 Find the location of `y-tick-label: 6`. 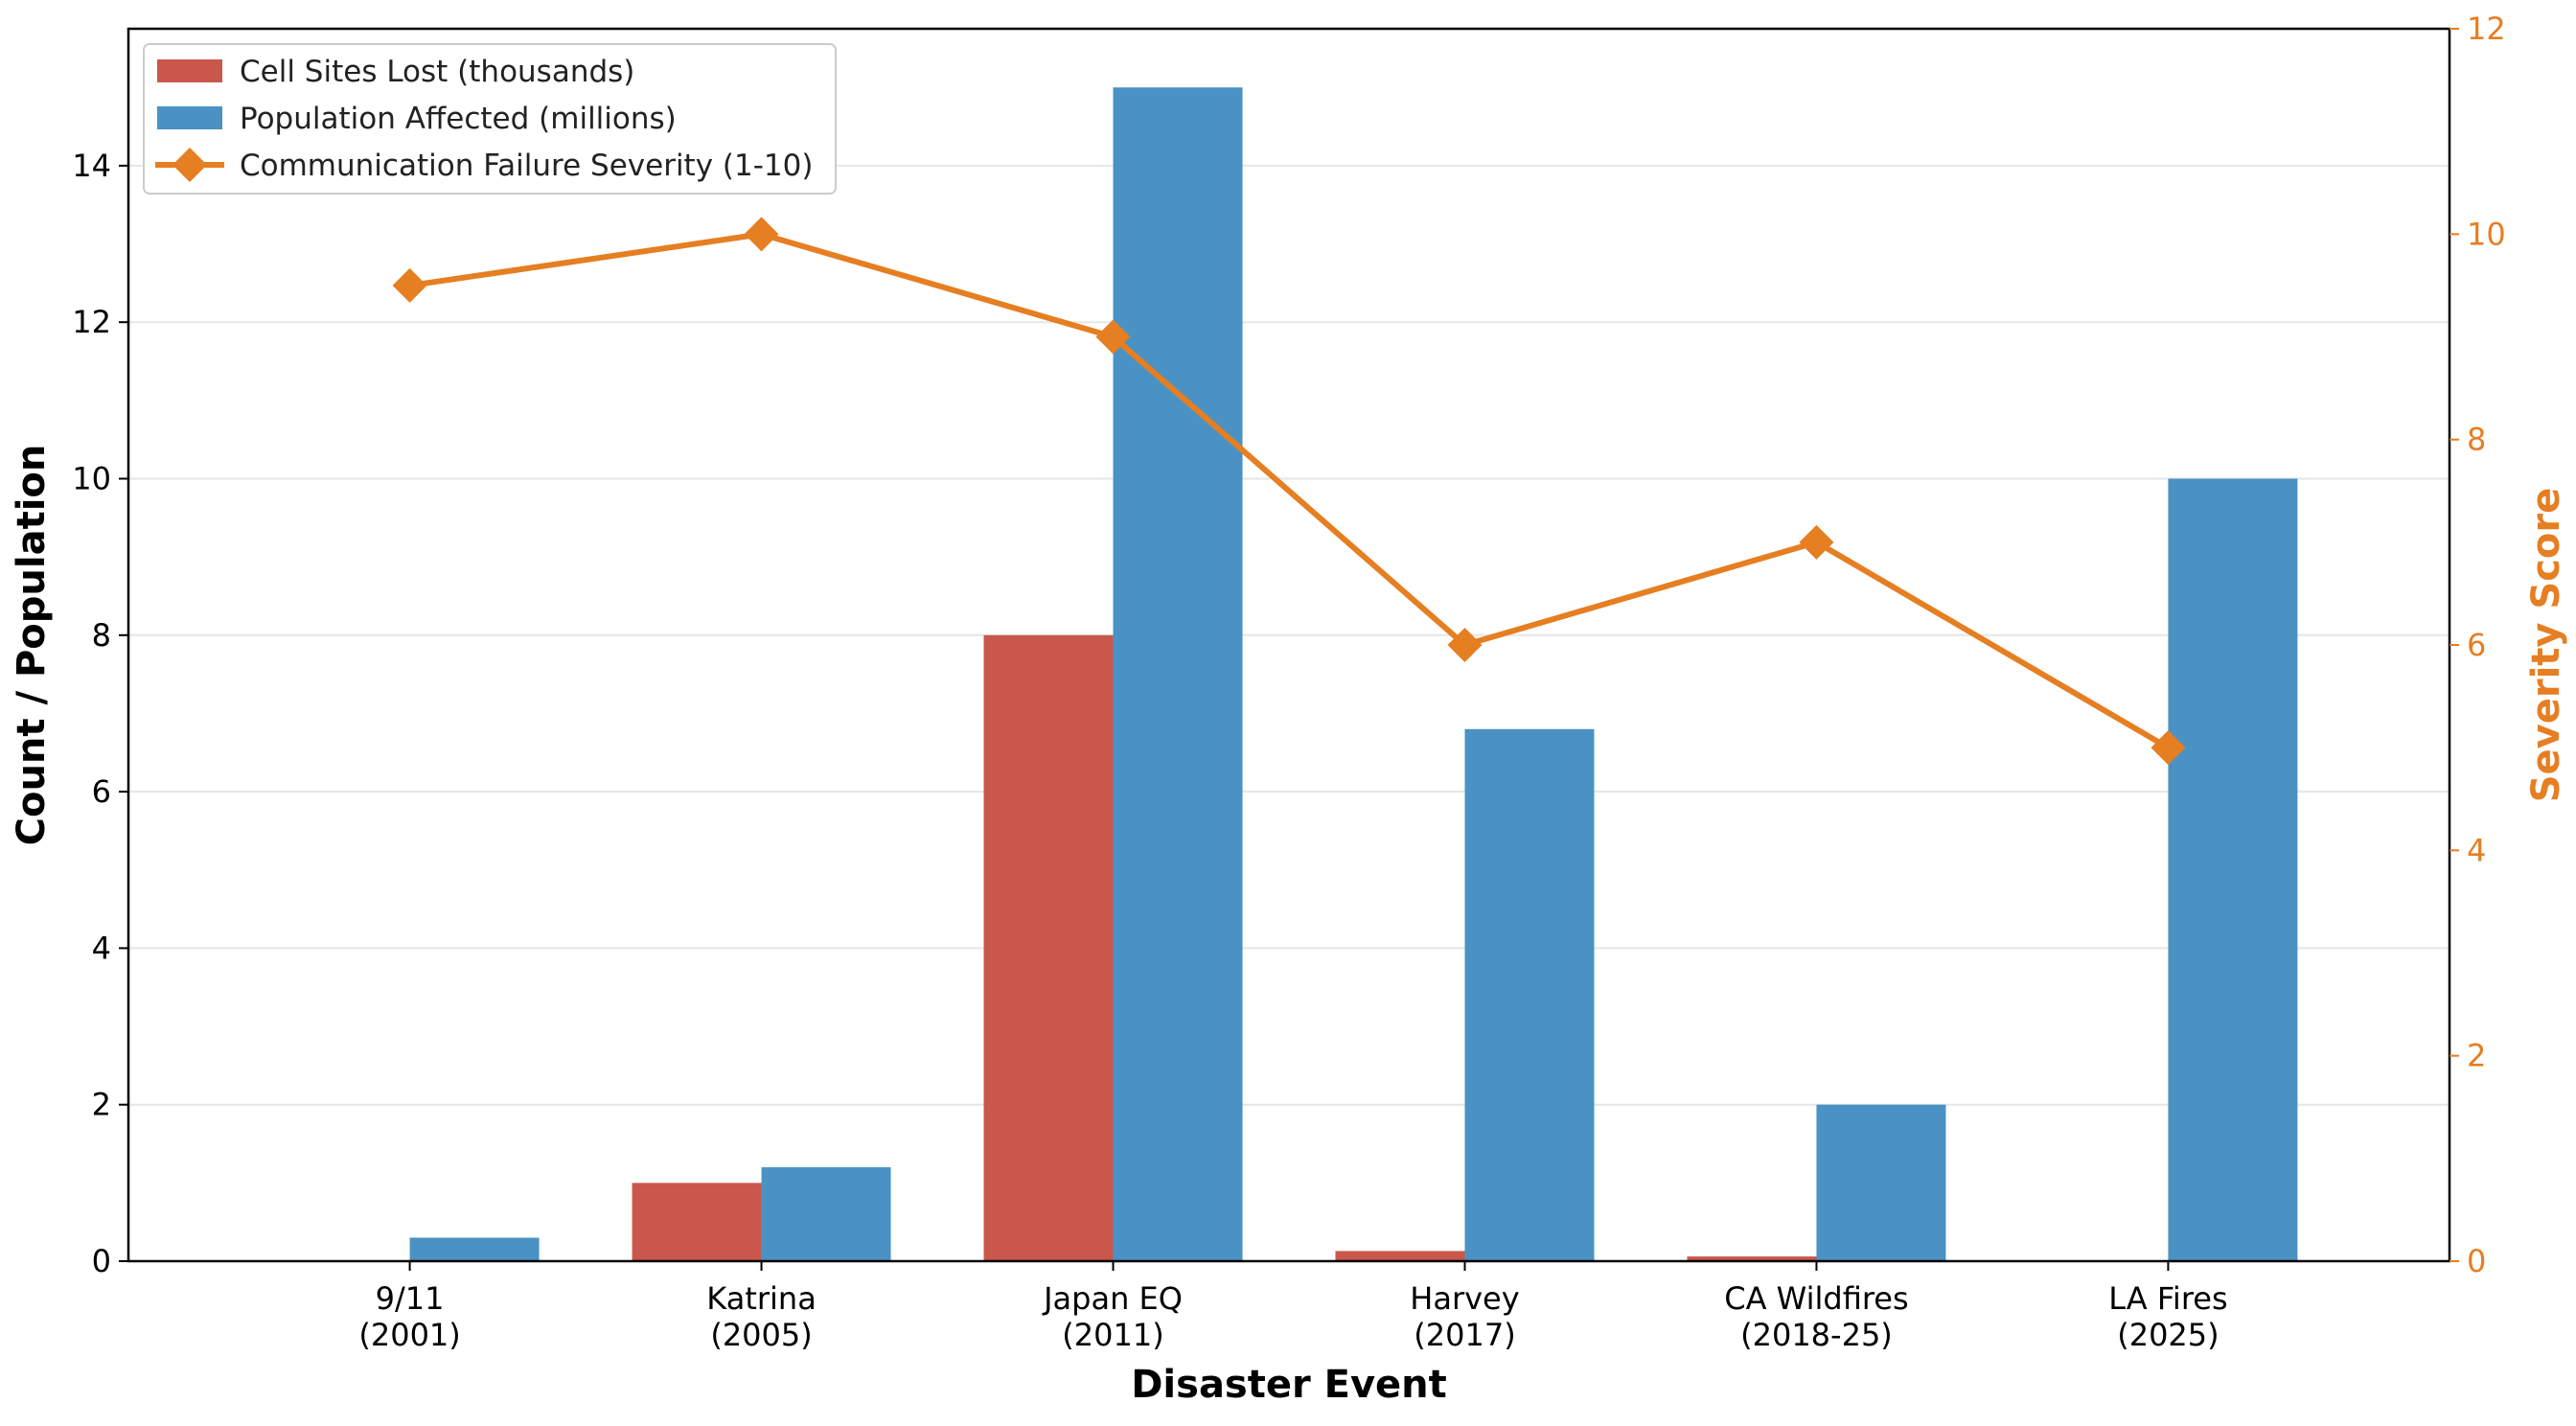

y-tick-label: 6 is located at coordinates (101, 791).